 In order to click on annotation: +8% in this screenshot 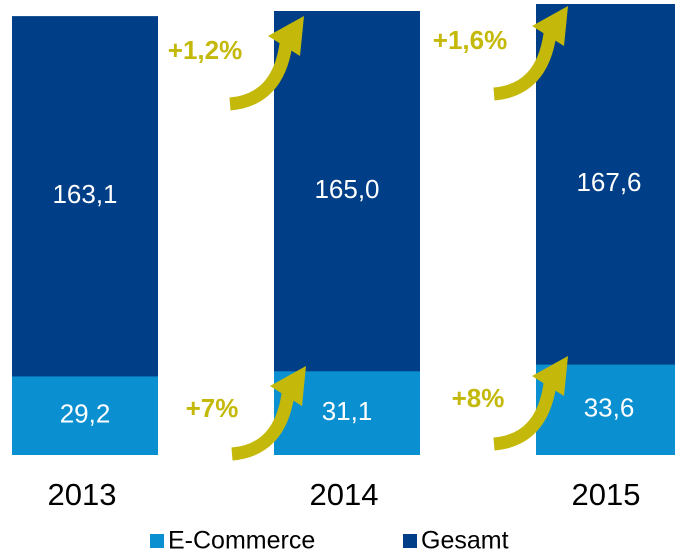, I will do `click(478, 398)`.